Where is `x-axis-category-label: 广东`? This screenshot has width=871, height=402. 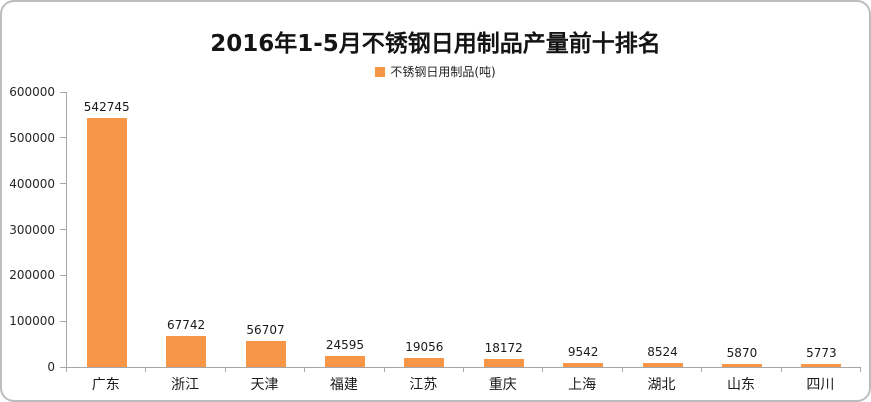
x-axis-category-label: 广东 is located at coordinates (105, 385).